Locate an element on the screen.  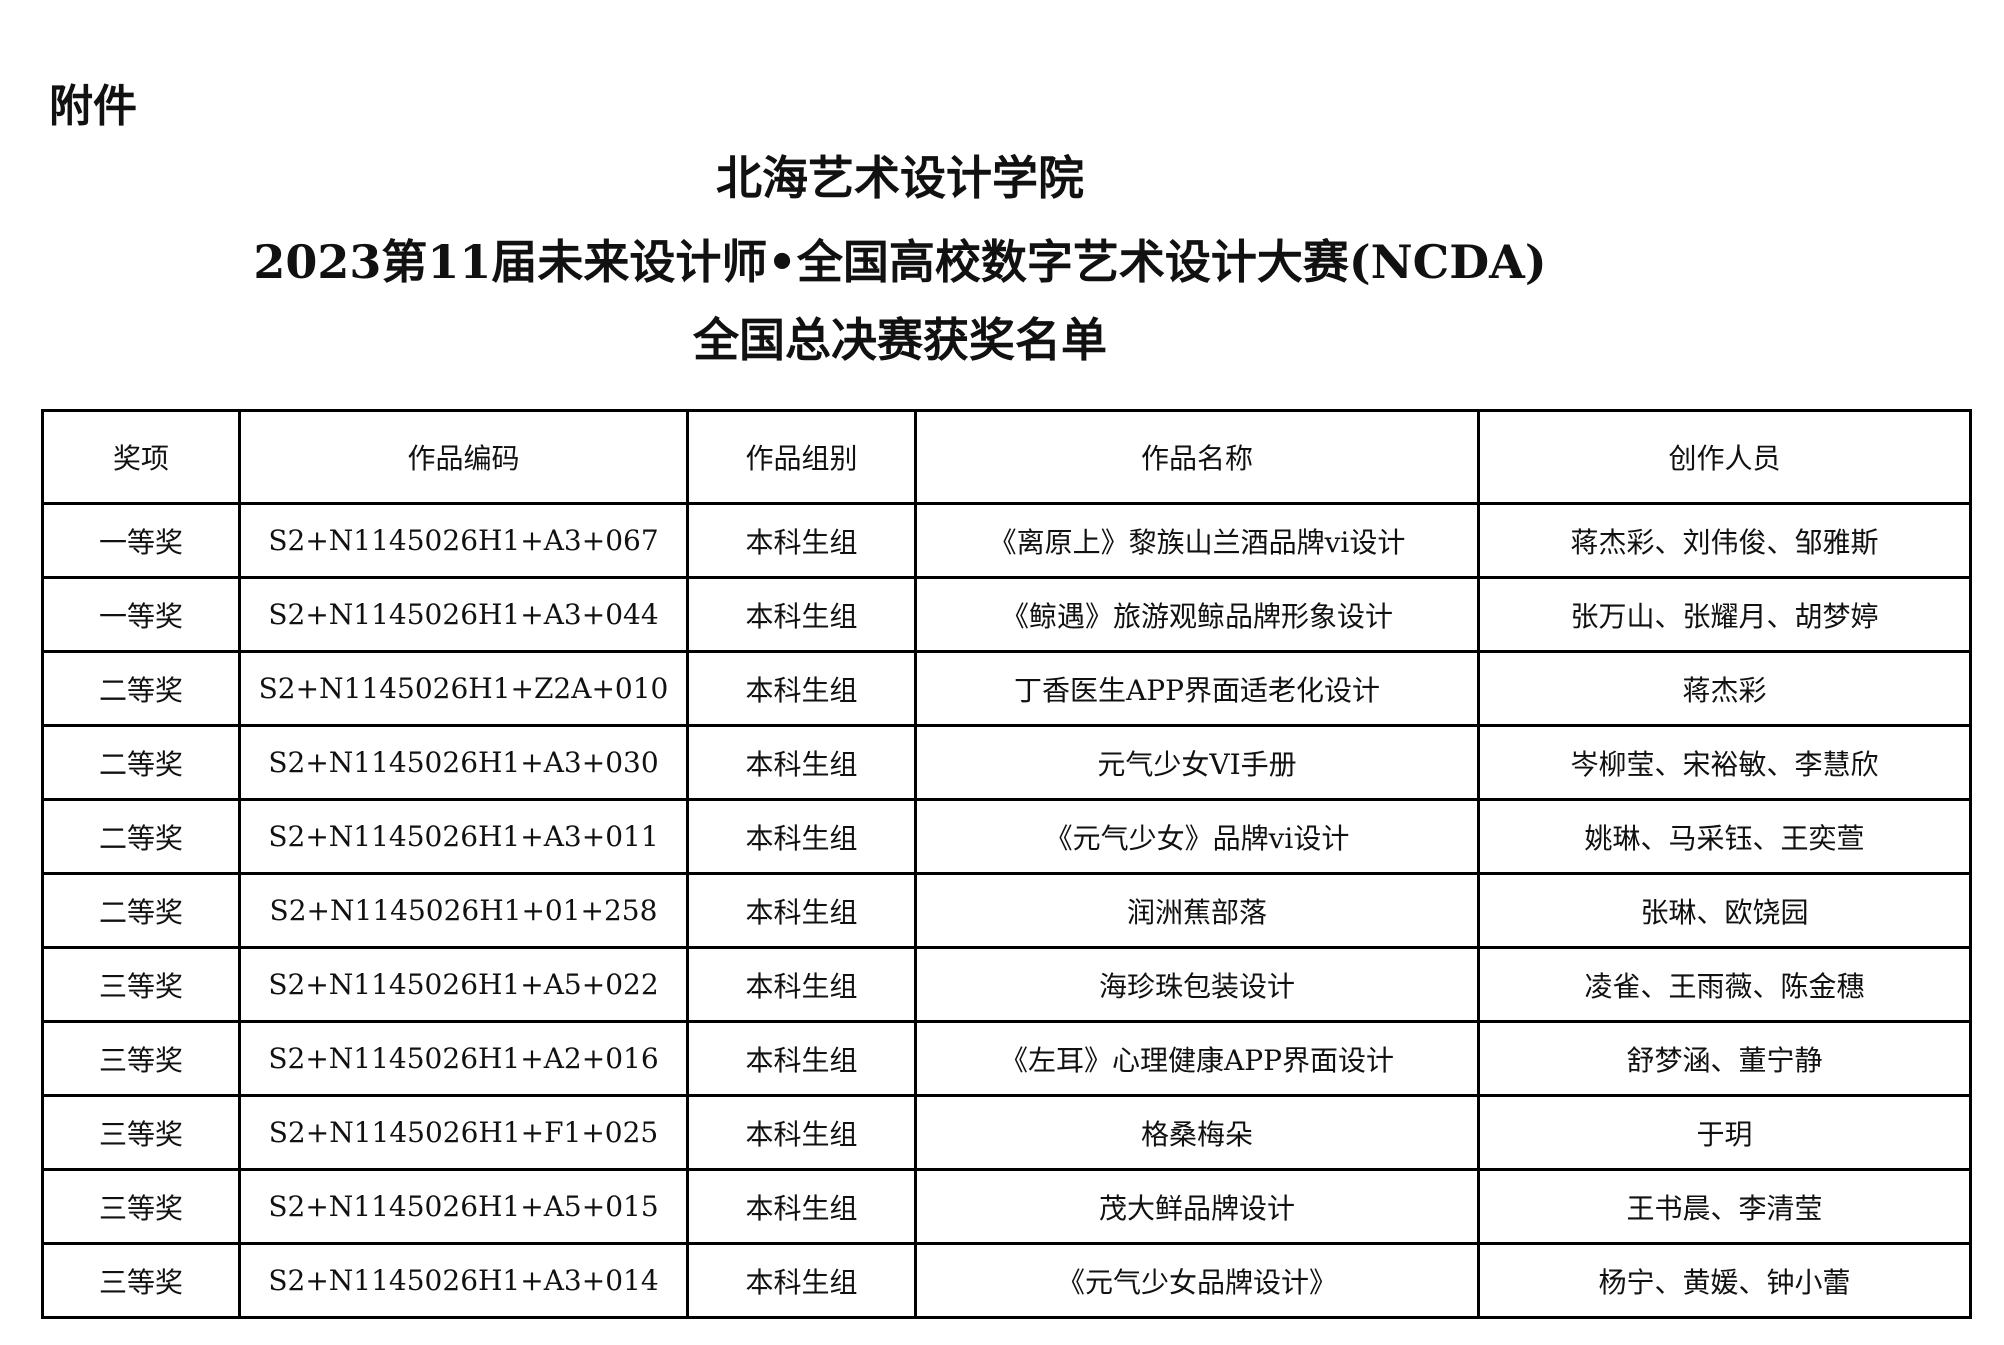
cell-creators: 岑柳莹、宋裕敏、李慧欣 is located at coordinates (1724, 762).